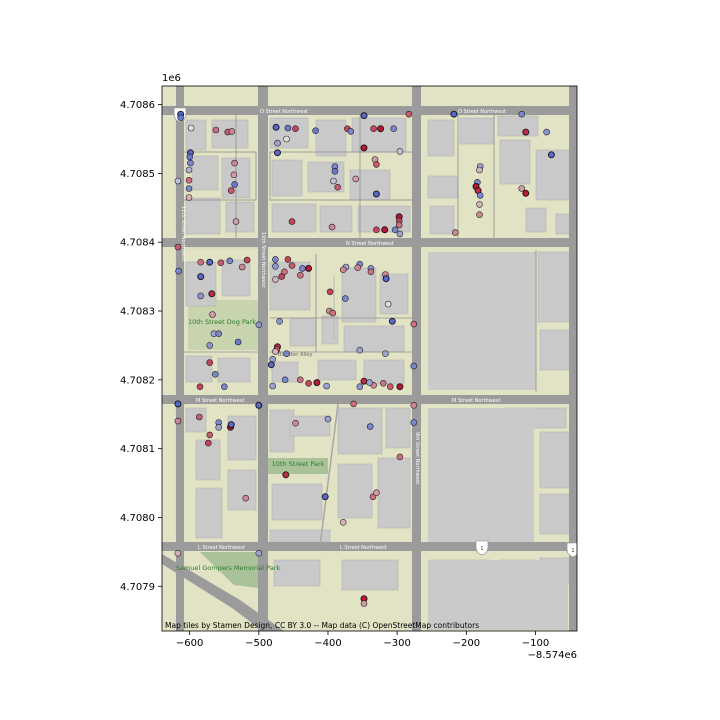  What do you see at coordinates (481, 549) in the screenshot?
I see `svg-text: 1` at bounding box center [481, 549].